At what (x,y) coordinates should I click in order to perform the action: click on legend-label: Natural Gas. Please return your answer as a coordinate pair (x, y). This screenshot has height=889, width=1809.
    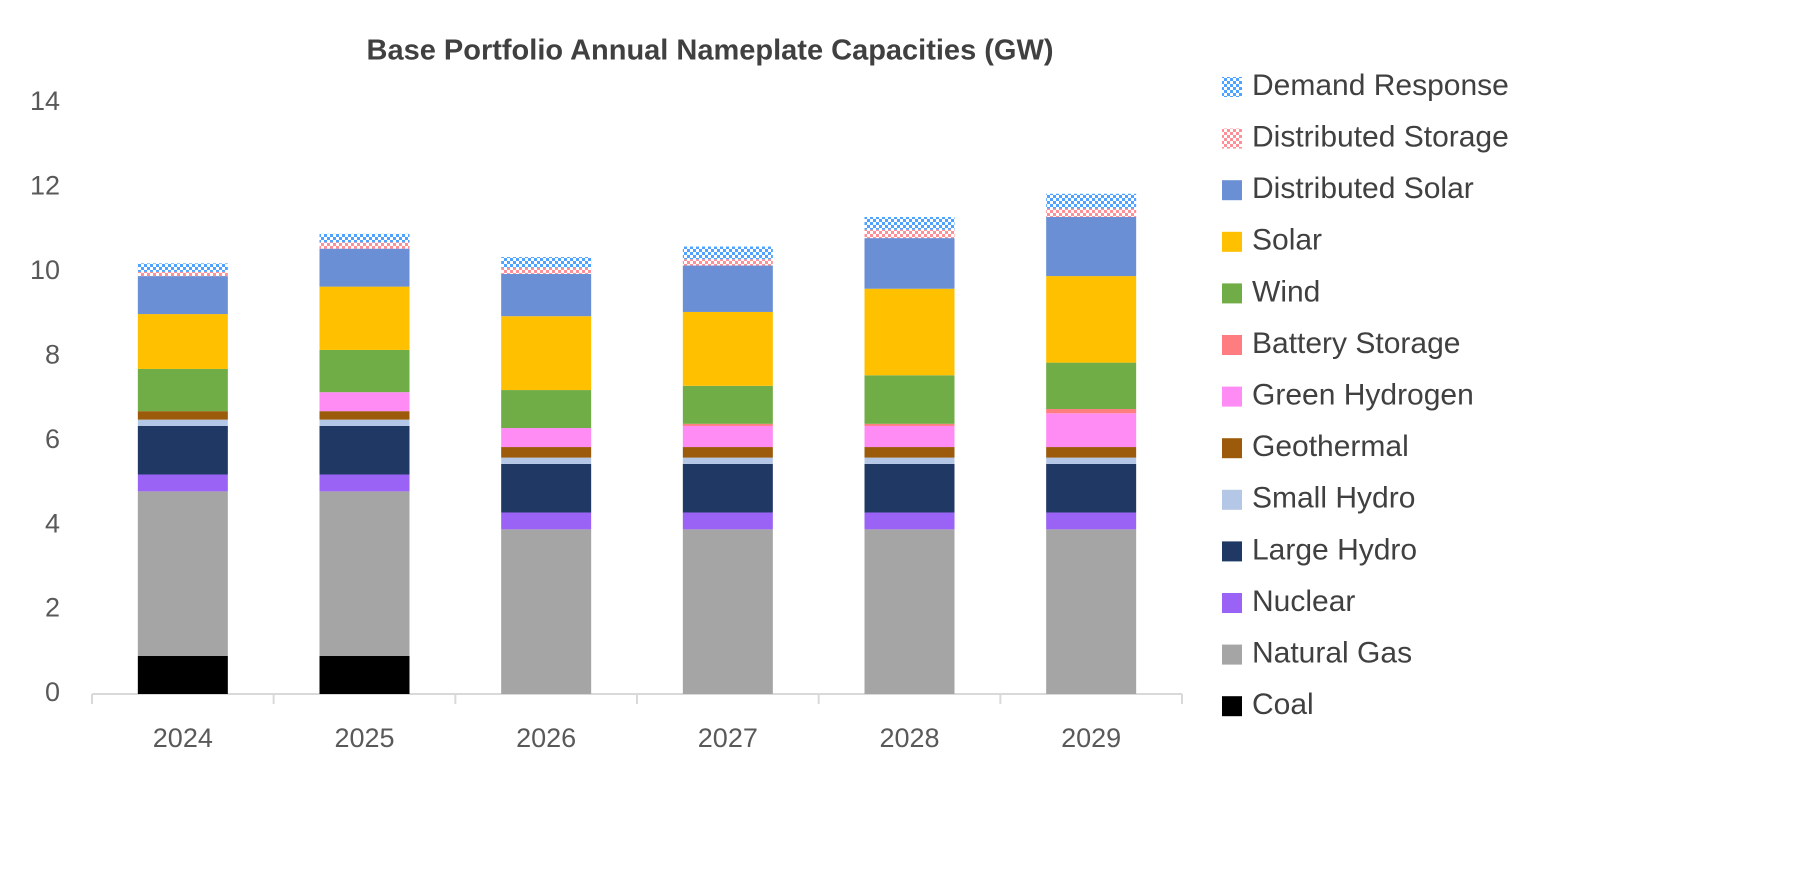
    Looking at the image, I should click on (1332, 653).